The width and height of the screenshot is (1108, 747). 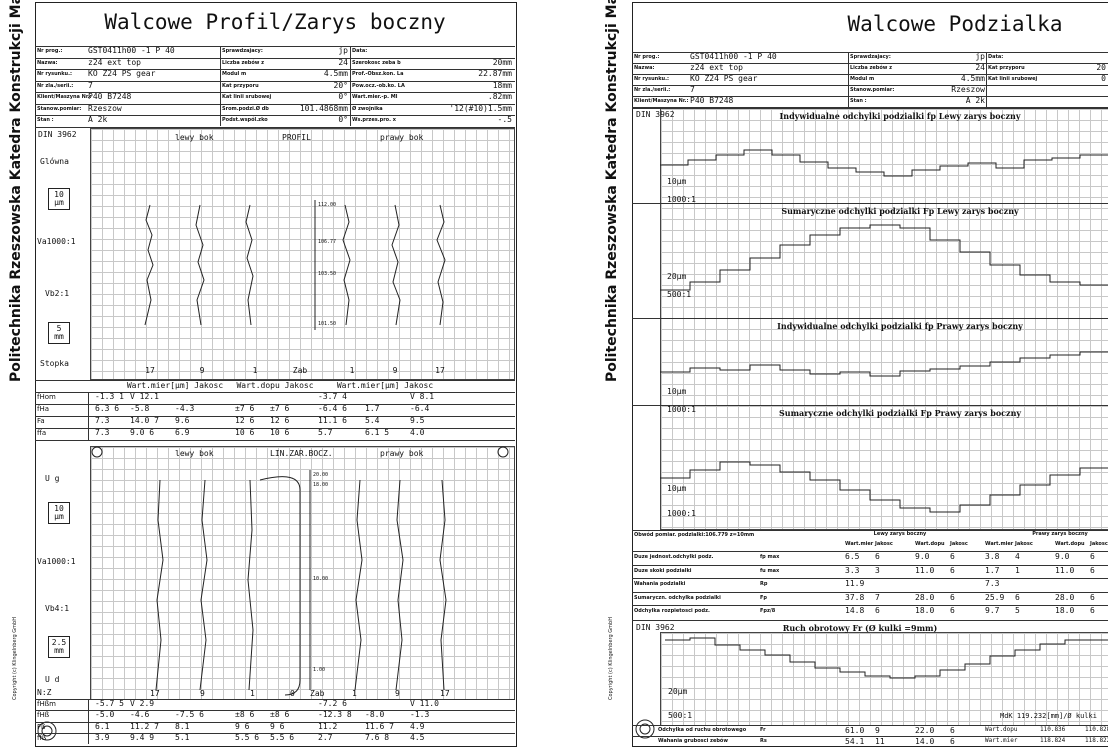 I want to click on cell: 61.0, so click(x=855, y=730).